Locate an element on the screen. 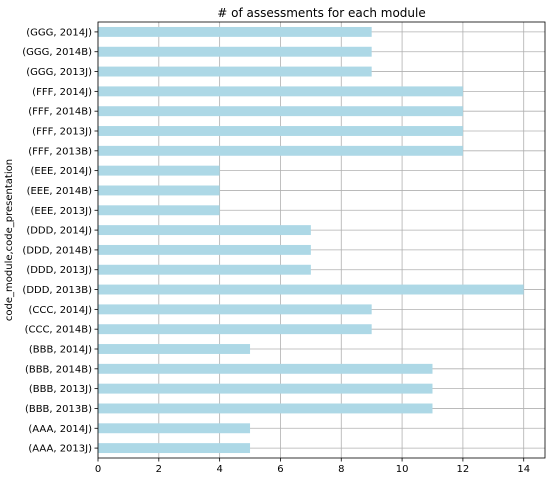 The width and height of the screenshot is (555, 482). y-tick-label: (GGG, 2014J) is located at coordinates (59, 32).